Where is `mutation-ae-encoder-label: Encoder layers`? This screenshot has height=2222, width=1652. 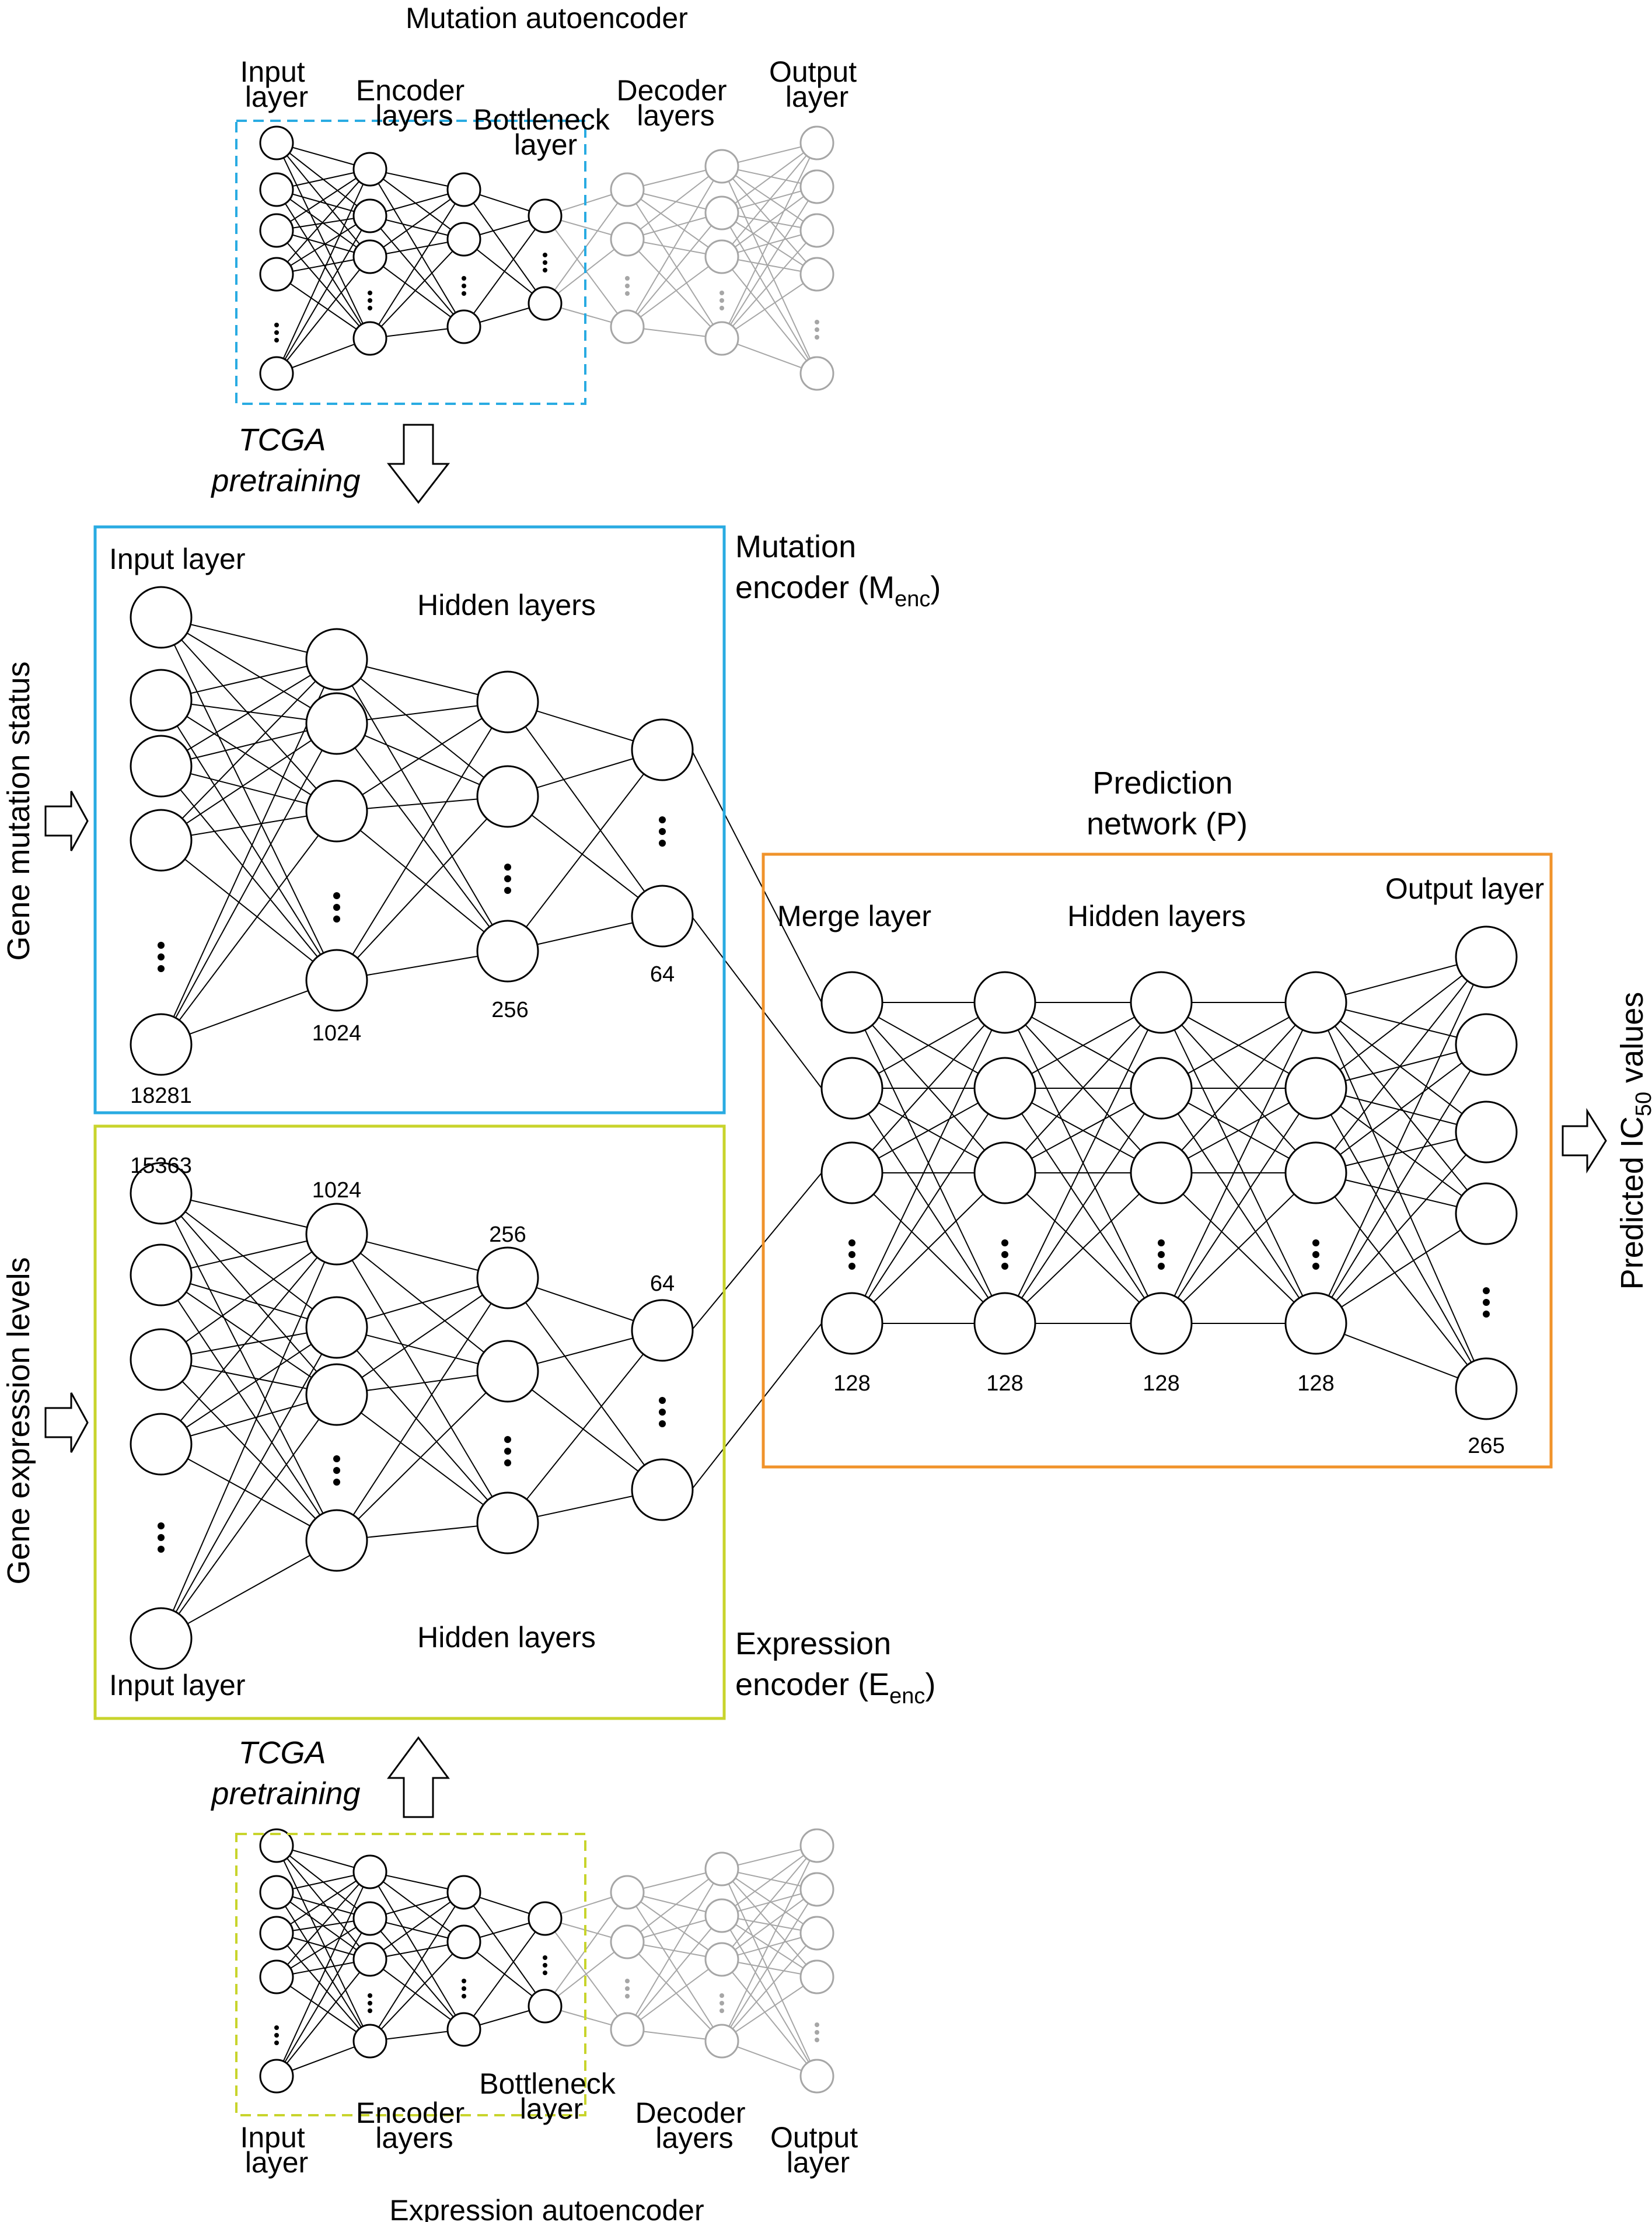
mutation-ae-encoder-label: Encoder layers is located at coordinates (414, 103).